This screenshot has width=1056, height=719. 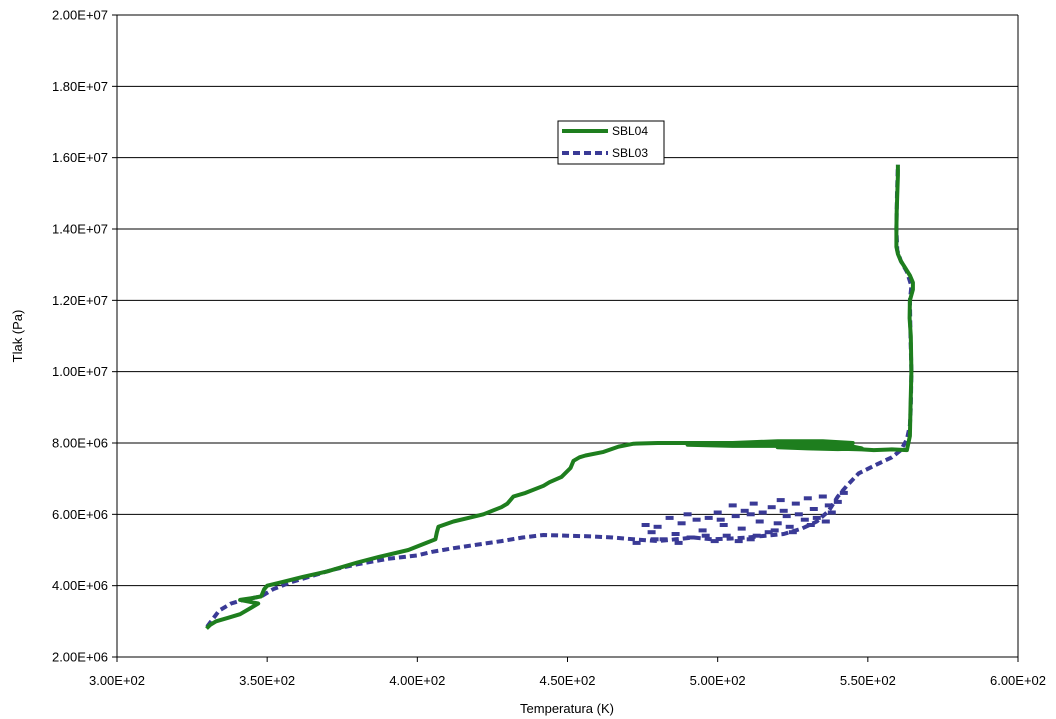 I want to click on x-tick-label: 5.00E+02, so click(x=718, y=680).